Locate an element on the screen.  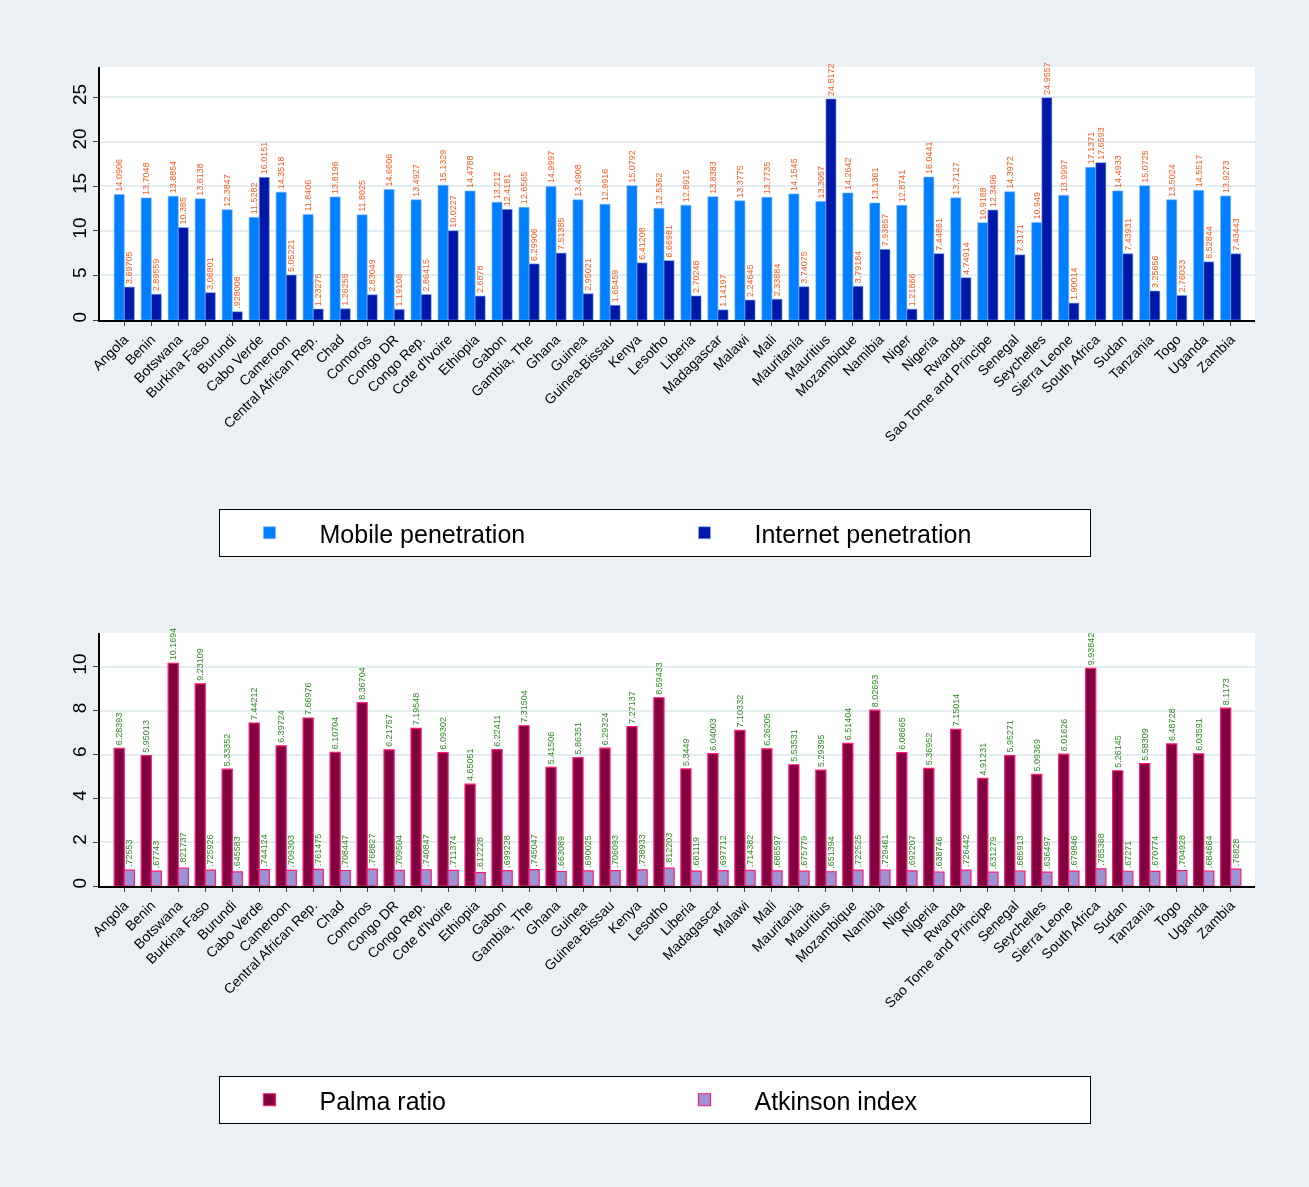
data-label: 13.8383 is located at coordinates (712, 177).